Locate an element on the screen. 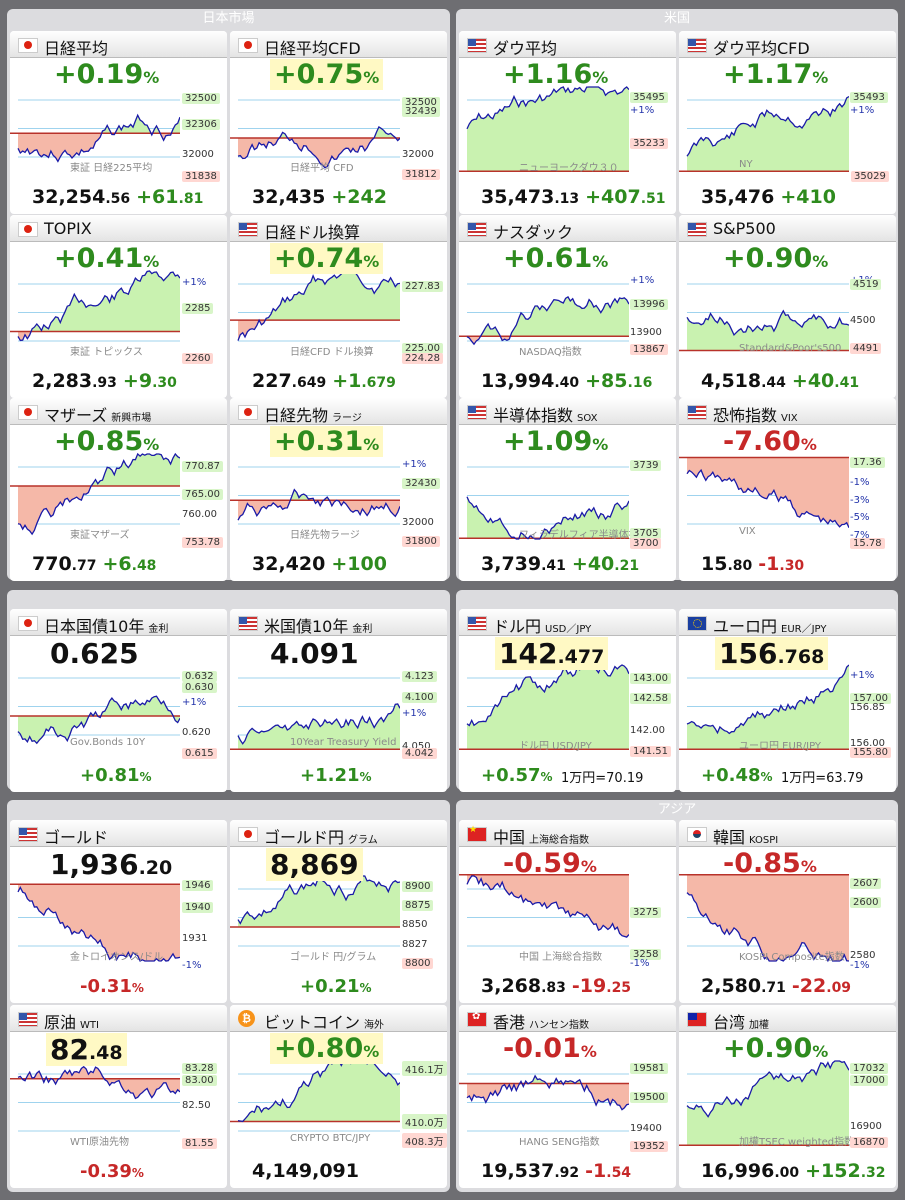  chart-watermark: 金トロイオンス/ドル is located at coordinates (117, 957).